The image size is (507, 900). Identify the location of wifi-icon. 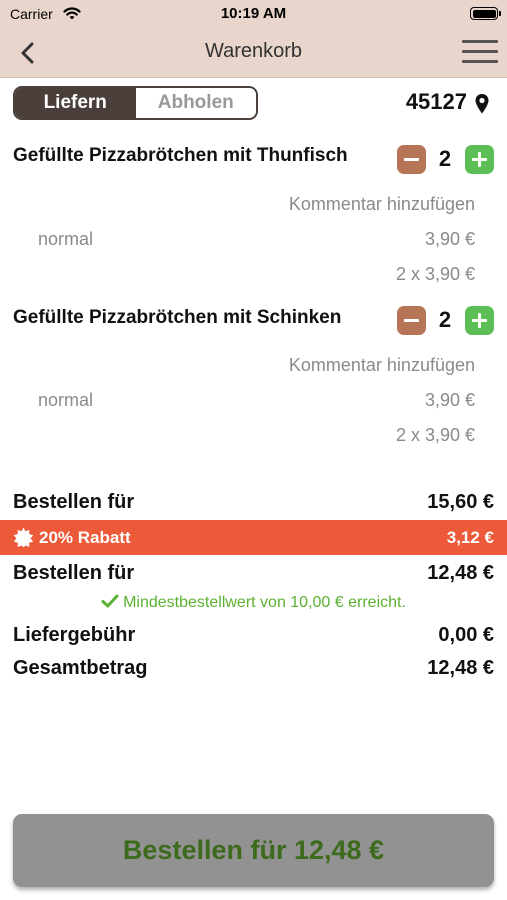
(72, 13).